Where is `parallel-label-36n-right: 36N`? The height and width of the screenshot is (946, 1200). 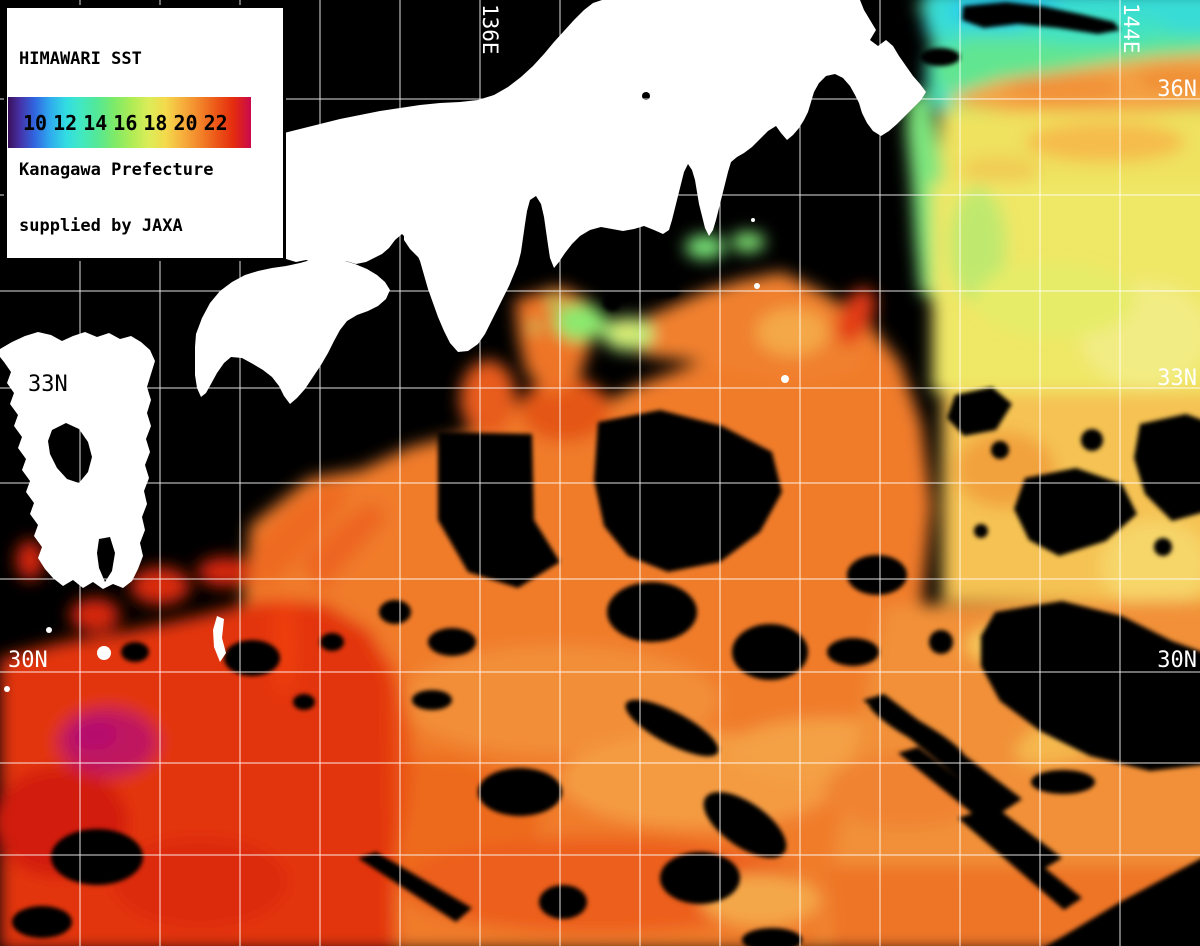
parallel-label-36n-right: 36N is located at coordinates (1177, 89).